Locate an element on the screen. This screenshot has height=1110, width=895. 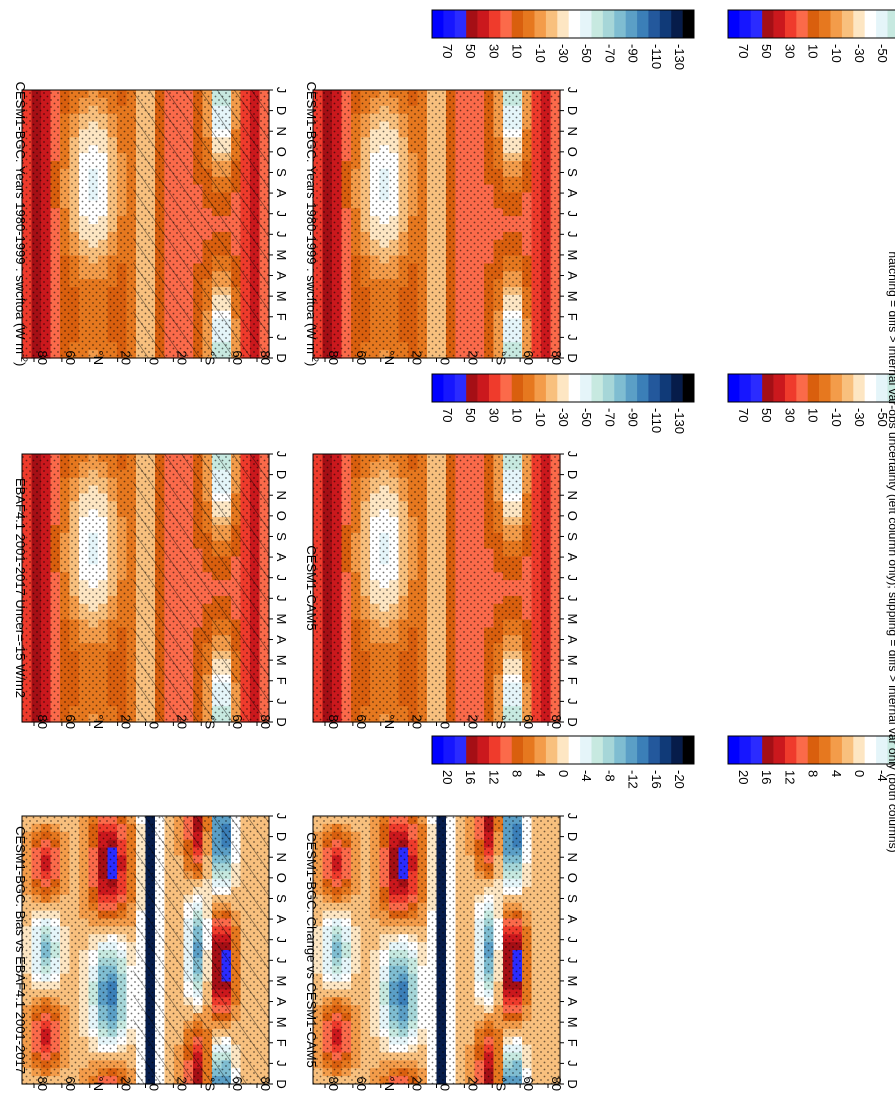
colorbar-label: -16 is located at coordinates (656, 779).